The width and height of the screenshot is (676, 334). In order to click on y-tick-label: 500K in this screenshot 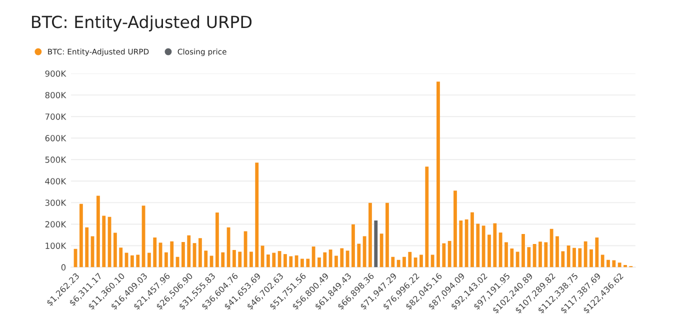, I will do `click(55, 159)`.